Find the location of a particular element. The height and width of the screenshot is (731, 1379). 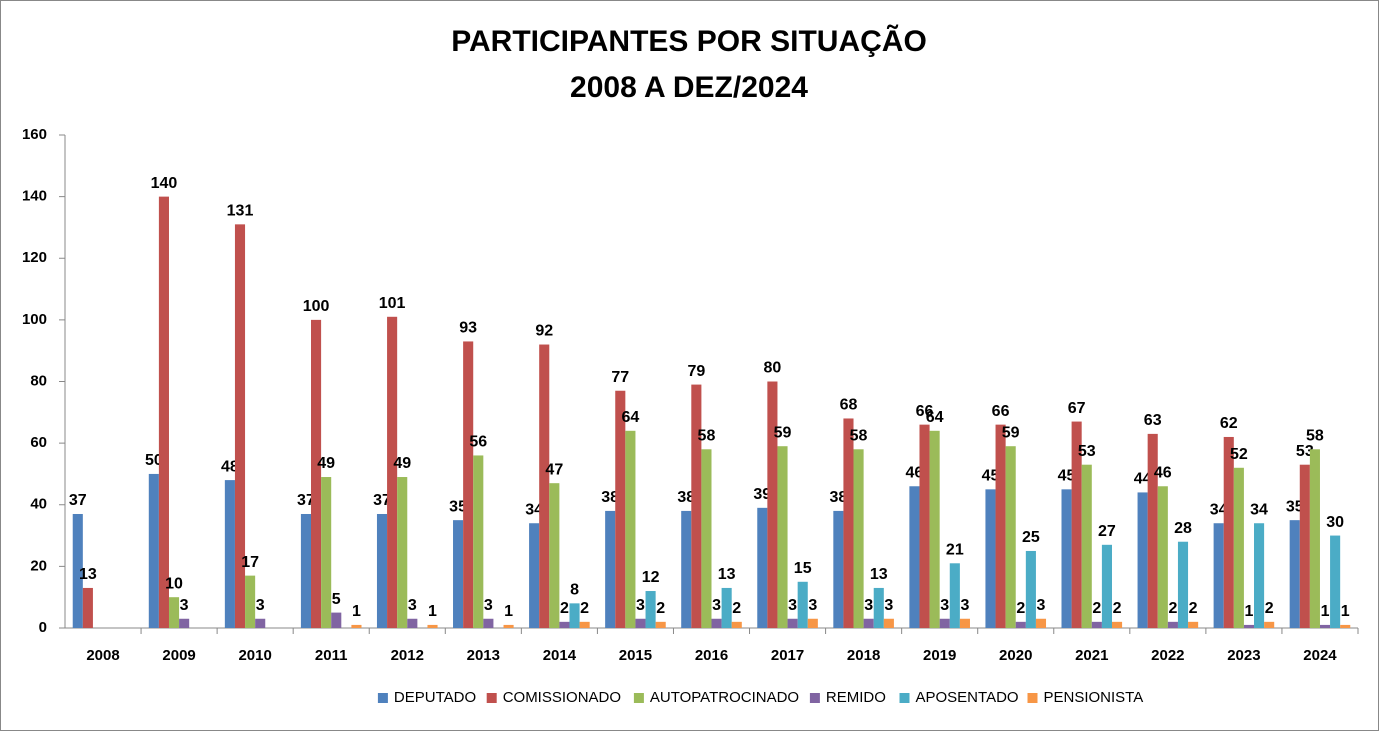

x-tick-label: 2012 is located at coordinates (407, 655).